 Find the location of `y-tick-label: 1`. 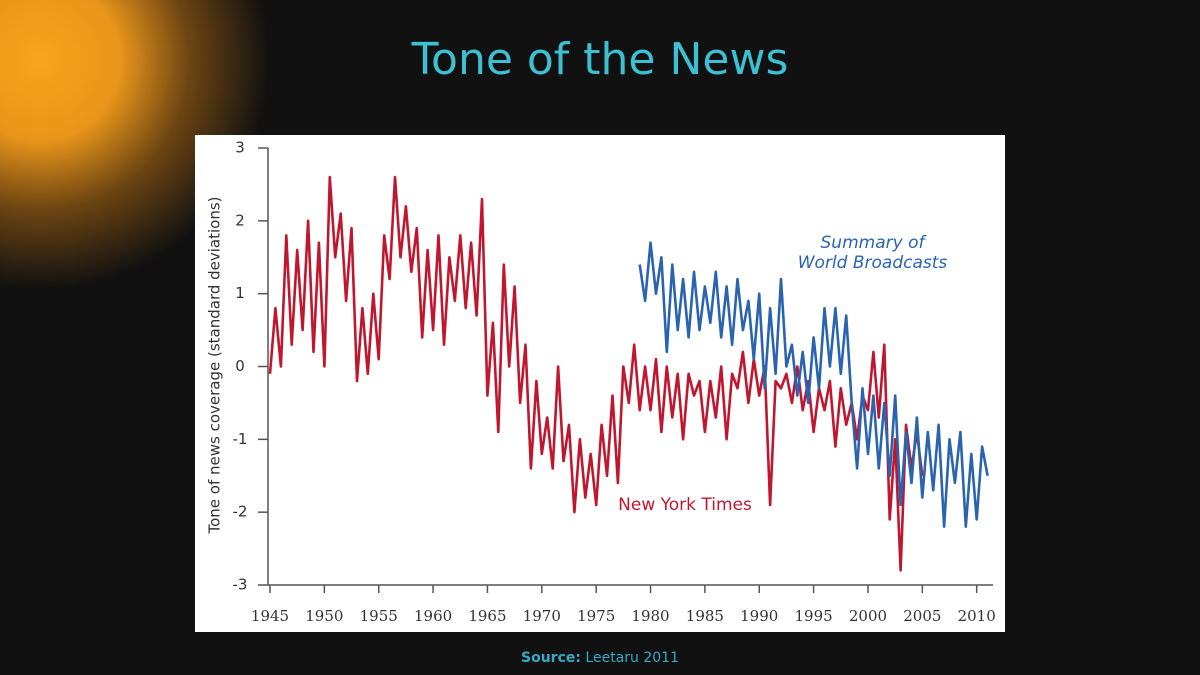

y-tick-label: 1 is located at coordinates (240, 293).